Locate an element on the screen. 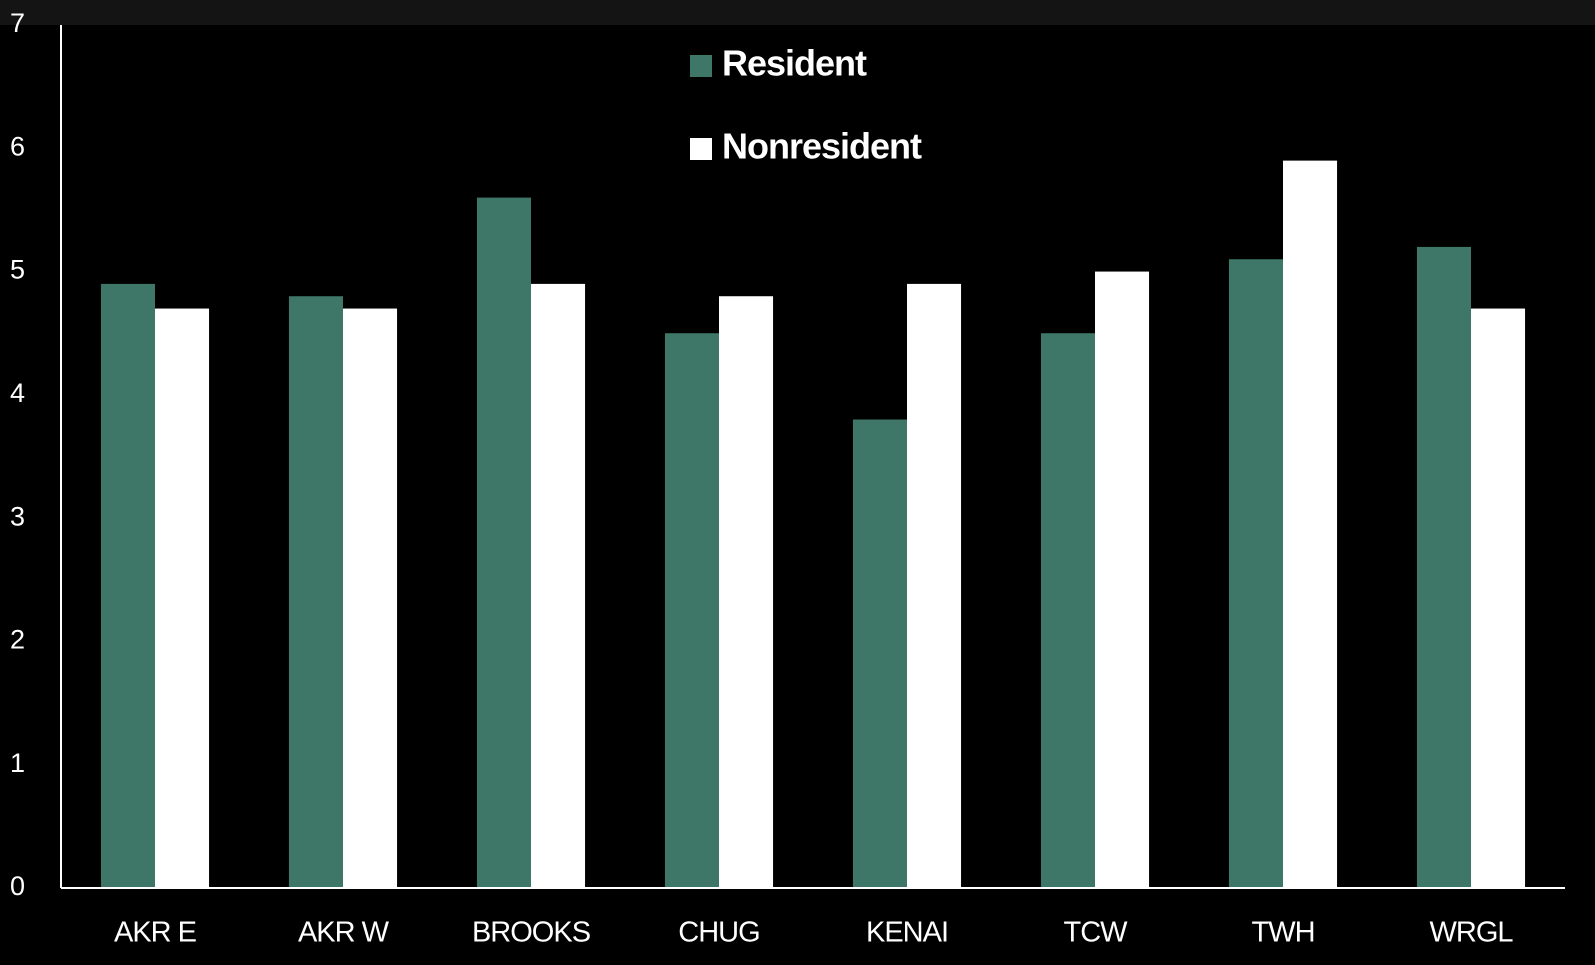  y-tick-label: 1 is located at coordinates (17, 763).